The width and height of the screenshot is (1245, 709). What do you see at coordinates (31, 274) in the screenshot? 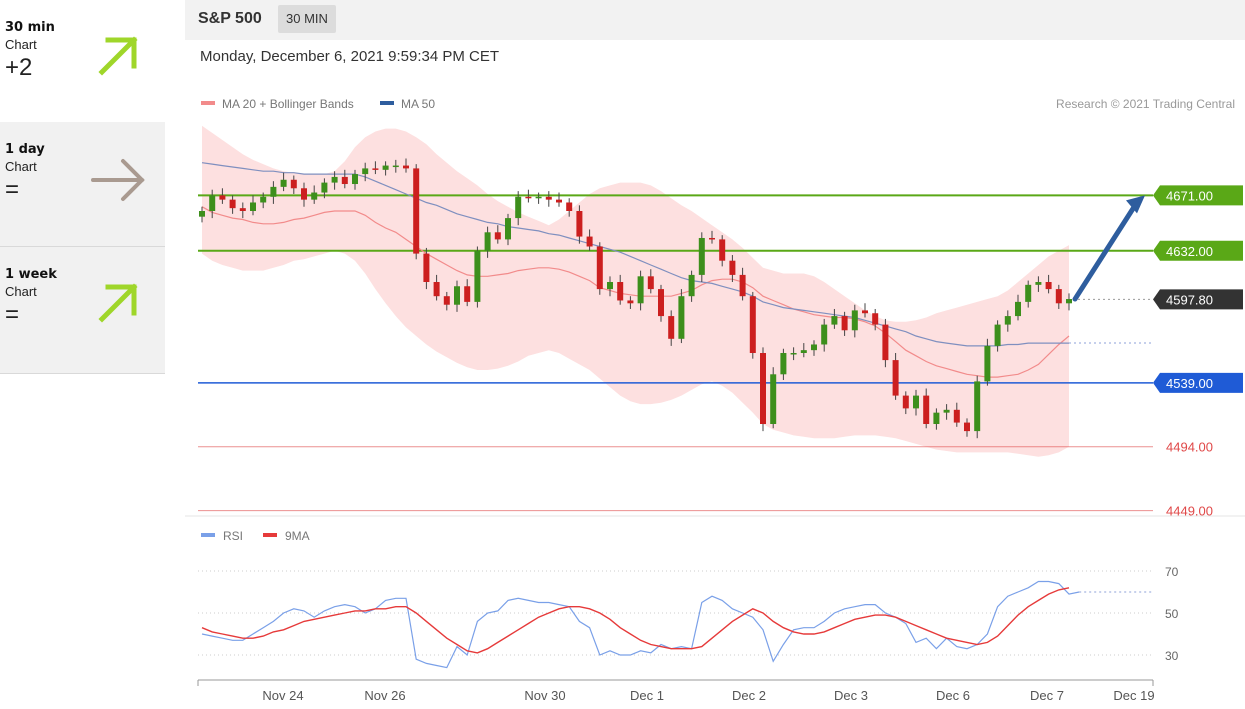
I see `timeframe-name: 1 week` at bounding box center [31, 274].